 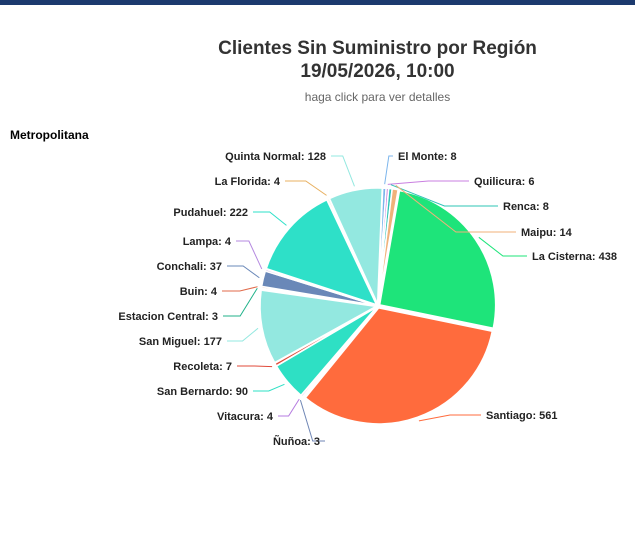 What do you see at coordinates (449, 418) in the screenshot?
I see `connector-santiago` at bounding box center [449, 418].